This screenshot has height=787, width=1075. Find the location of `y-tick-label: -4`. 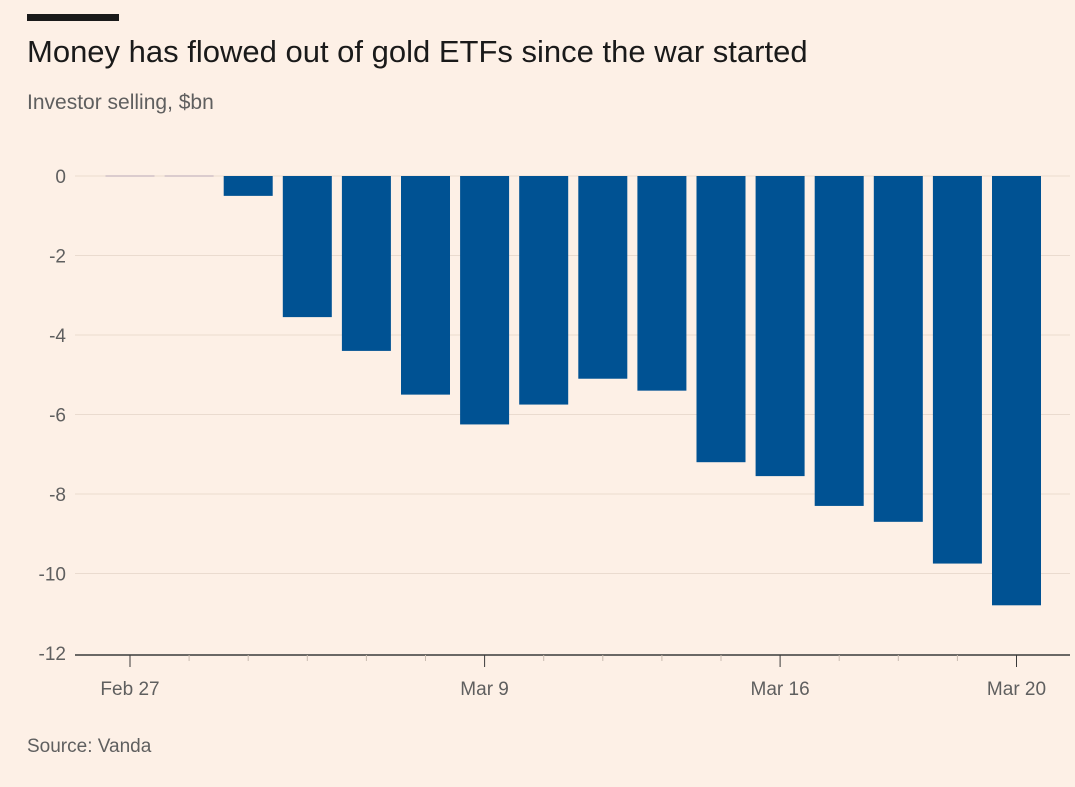

y-tick-label: -4 is located at coordinates (57, 336).